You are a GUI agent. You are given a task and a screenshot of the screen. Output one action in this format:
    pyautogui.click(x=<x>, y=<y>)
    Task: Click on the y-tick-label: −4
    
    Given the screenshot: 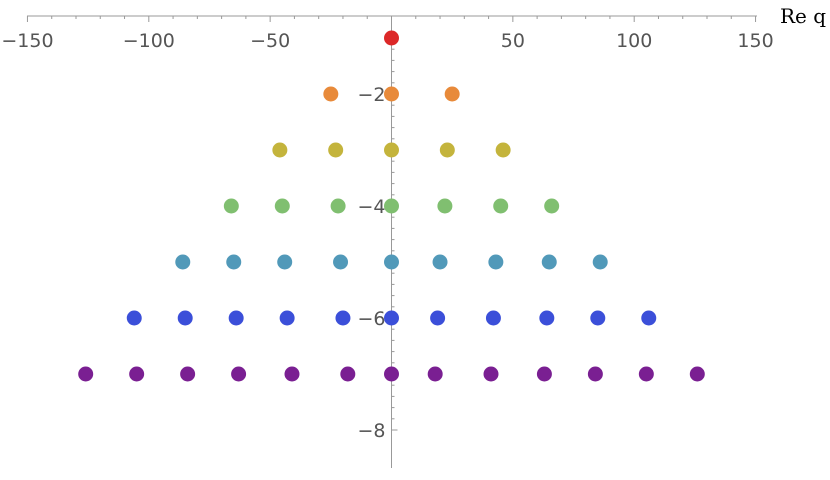 What is the action you would take?
    pyautogui.click(x=371, y=207)
    